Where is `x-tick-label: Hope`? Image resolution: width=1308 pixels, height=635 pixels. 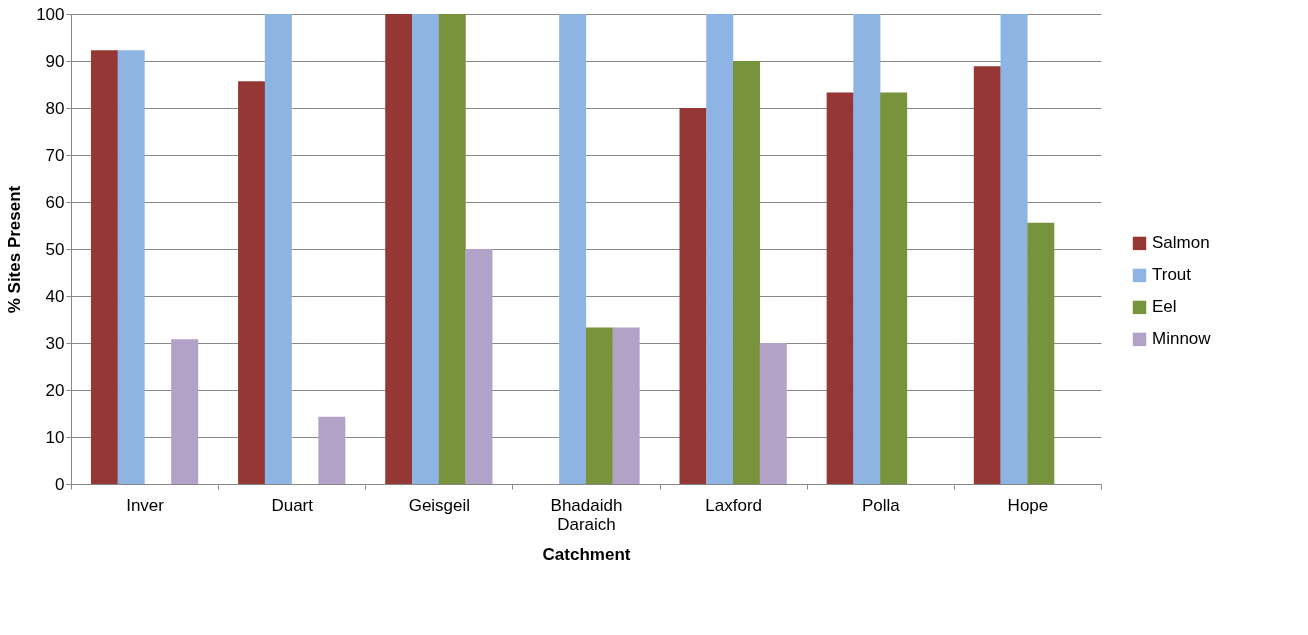 x-tick-label: Hope is located at coordinates (1028, 505).